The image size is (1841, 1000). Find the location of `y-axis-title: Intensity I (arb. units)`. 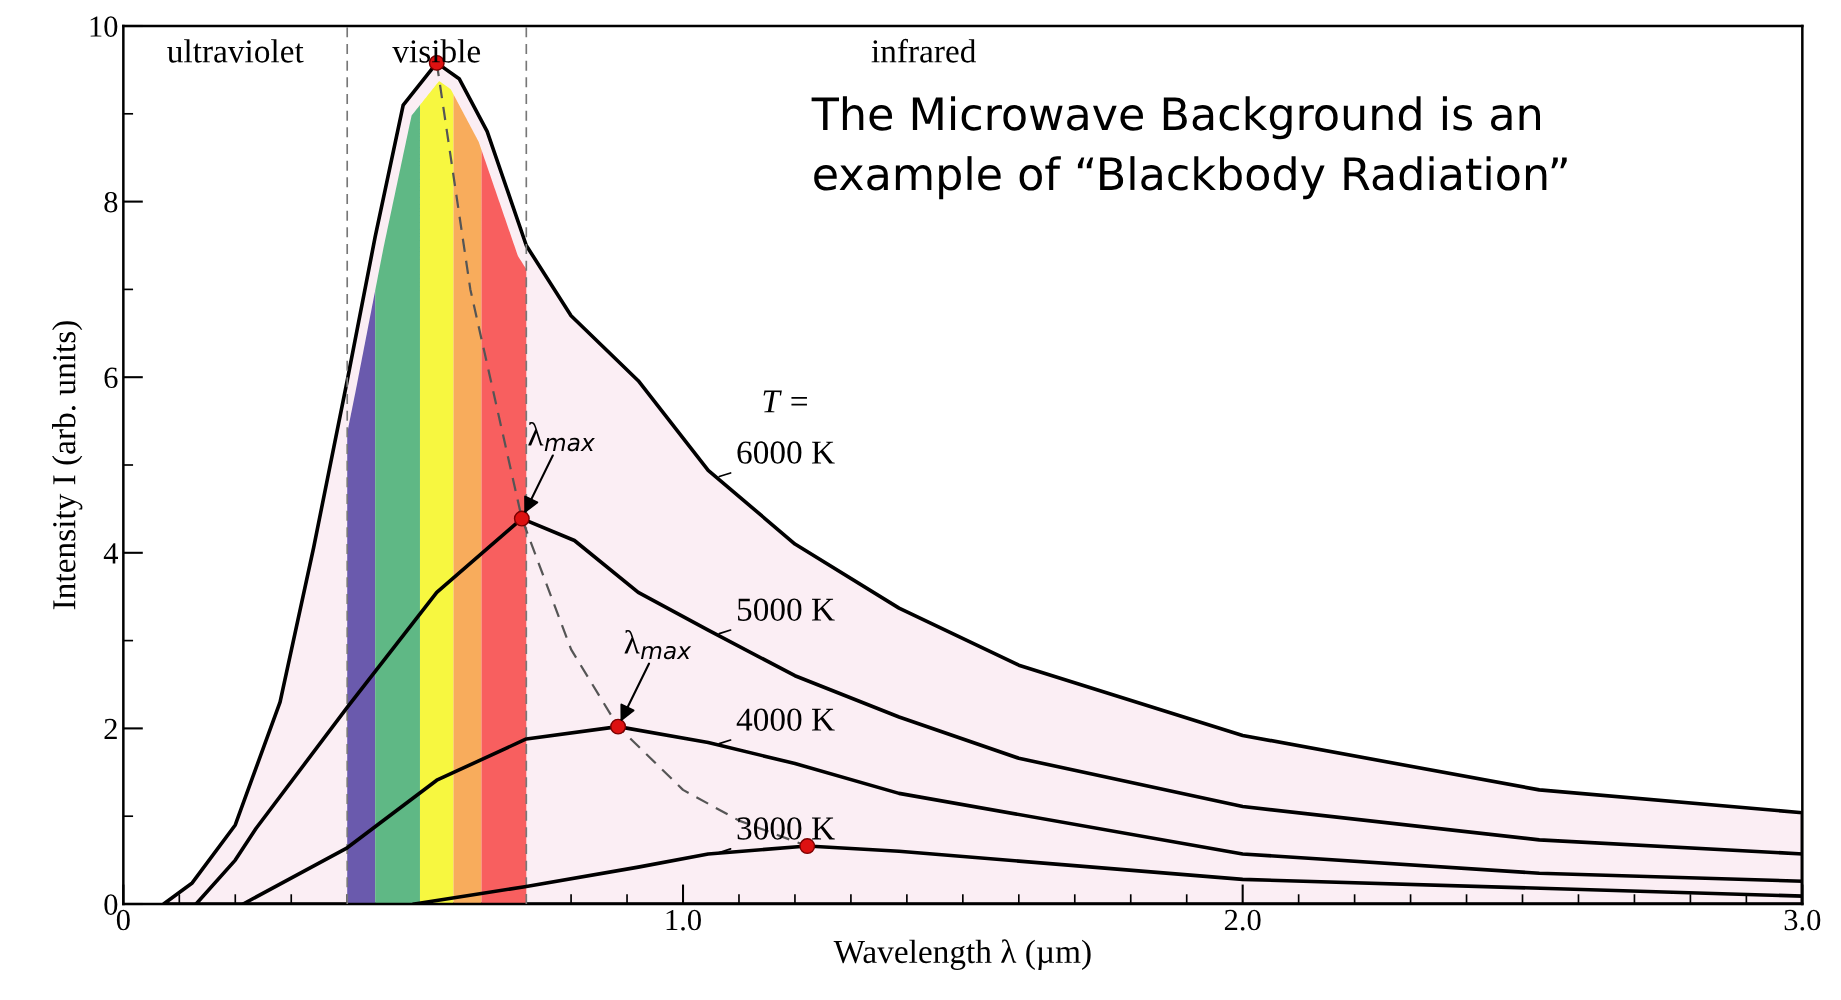

y-axis-title: Intensity I (arb. units) is located at coordinates (67, 465).